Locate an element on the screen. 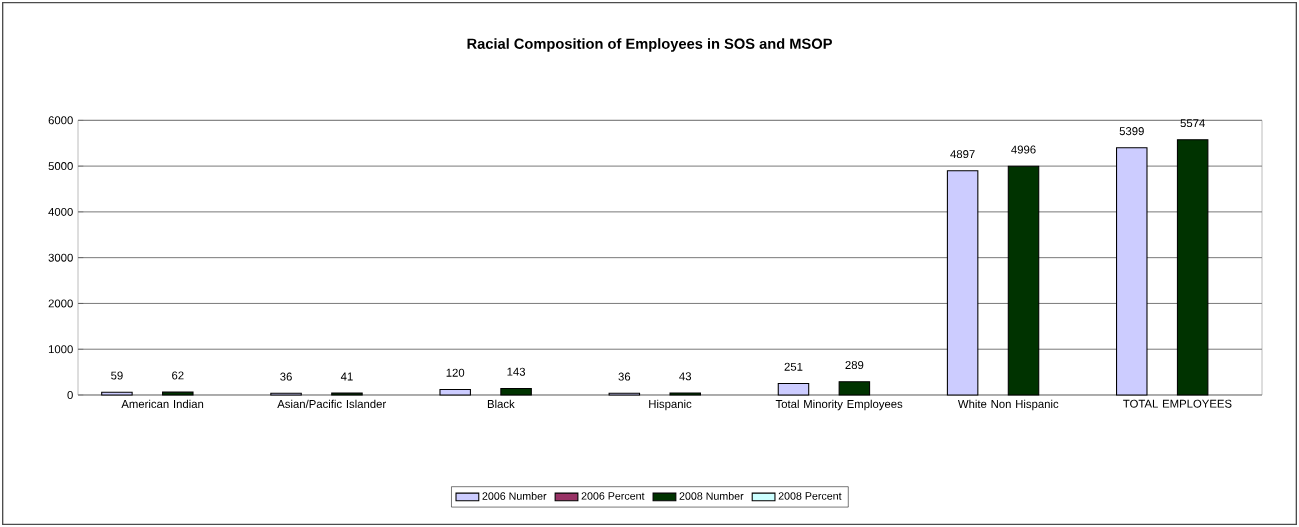 Image resolution: width=1299 pixels, height=527 pixels. y-tick-label: 2000 is located at coordinates (60, 303).